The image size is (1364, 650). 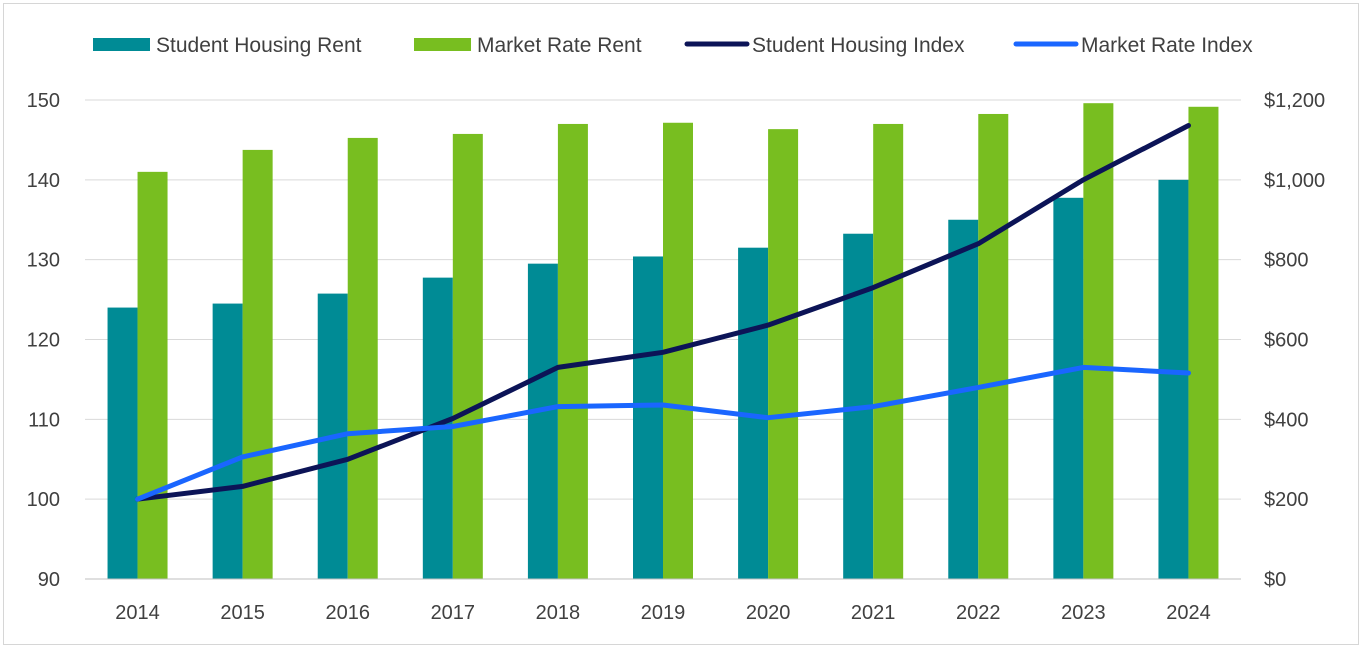 I want to click on x-tick-label: 2016, so click(x=347, y=613).